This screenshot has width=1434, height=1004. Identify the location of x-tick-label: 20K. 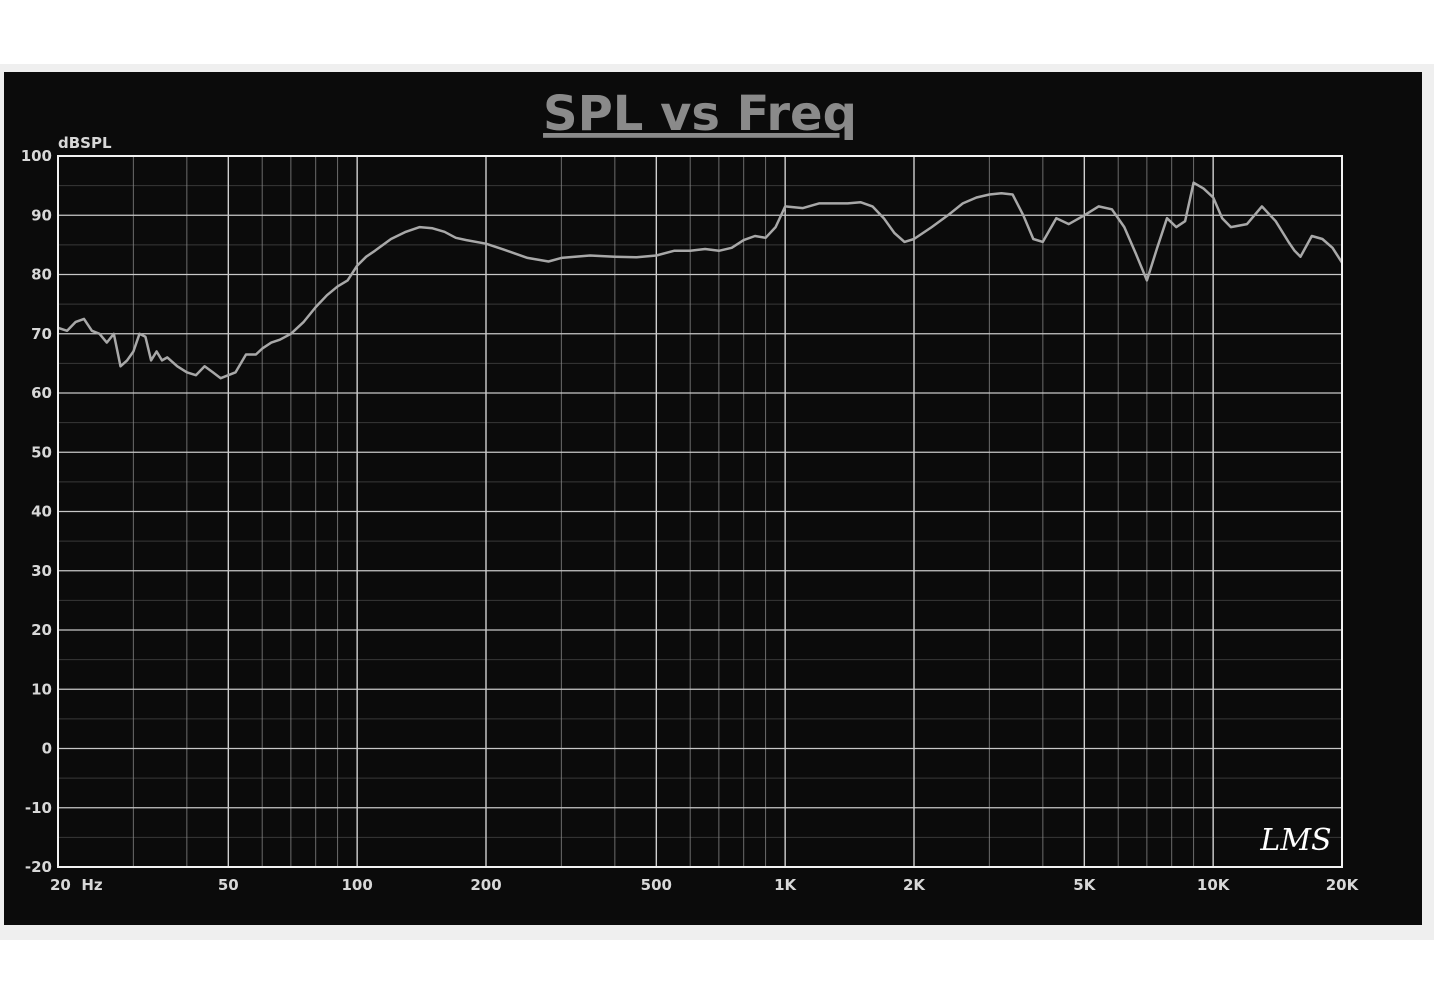
(1343, 885).